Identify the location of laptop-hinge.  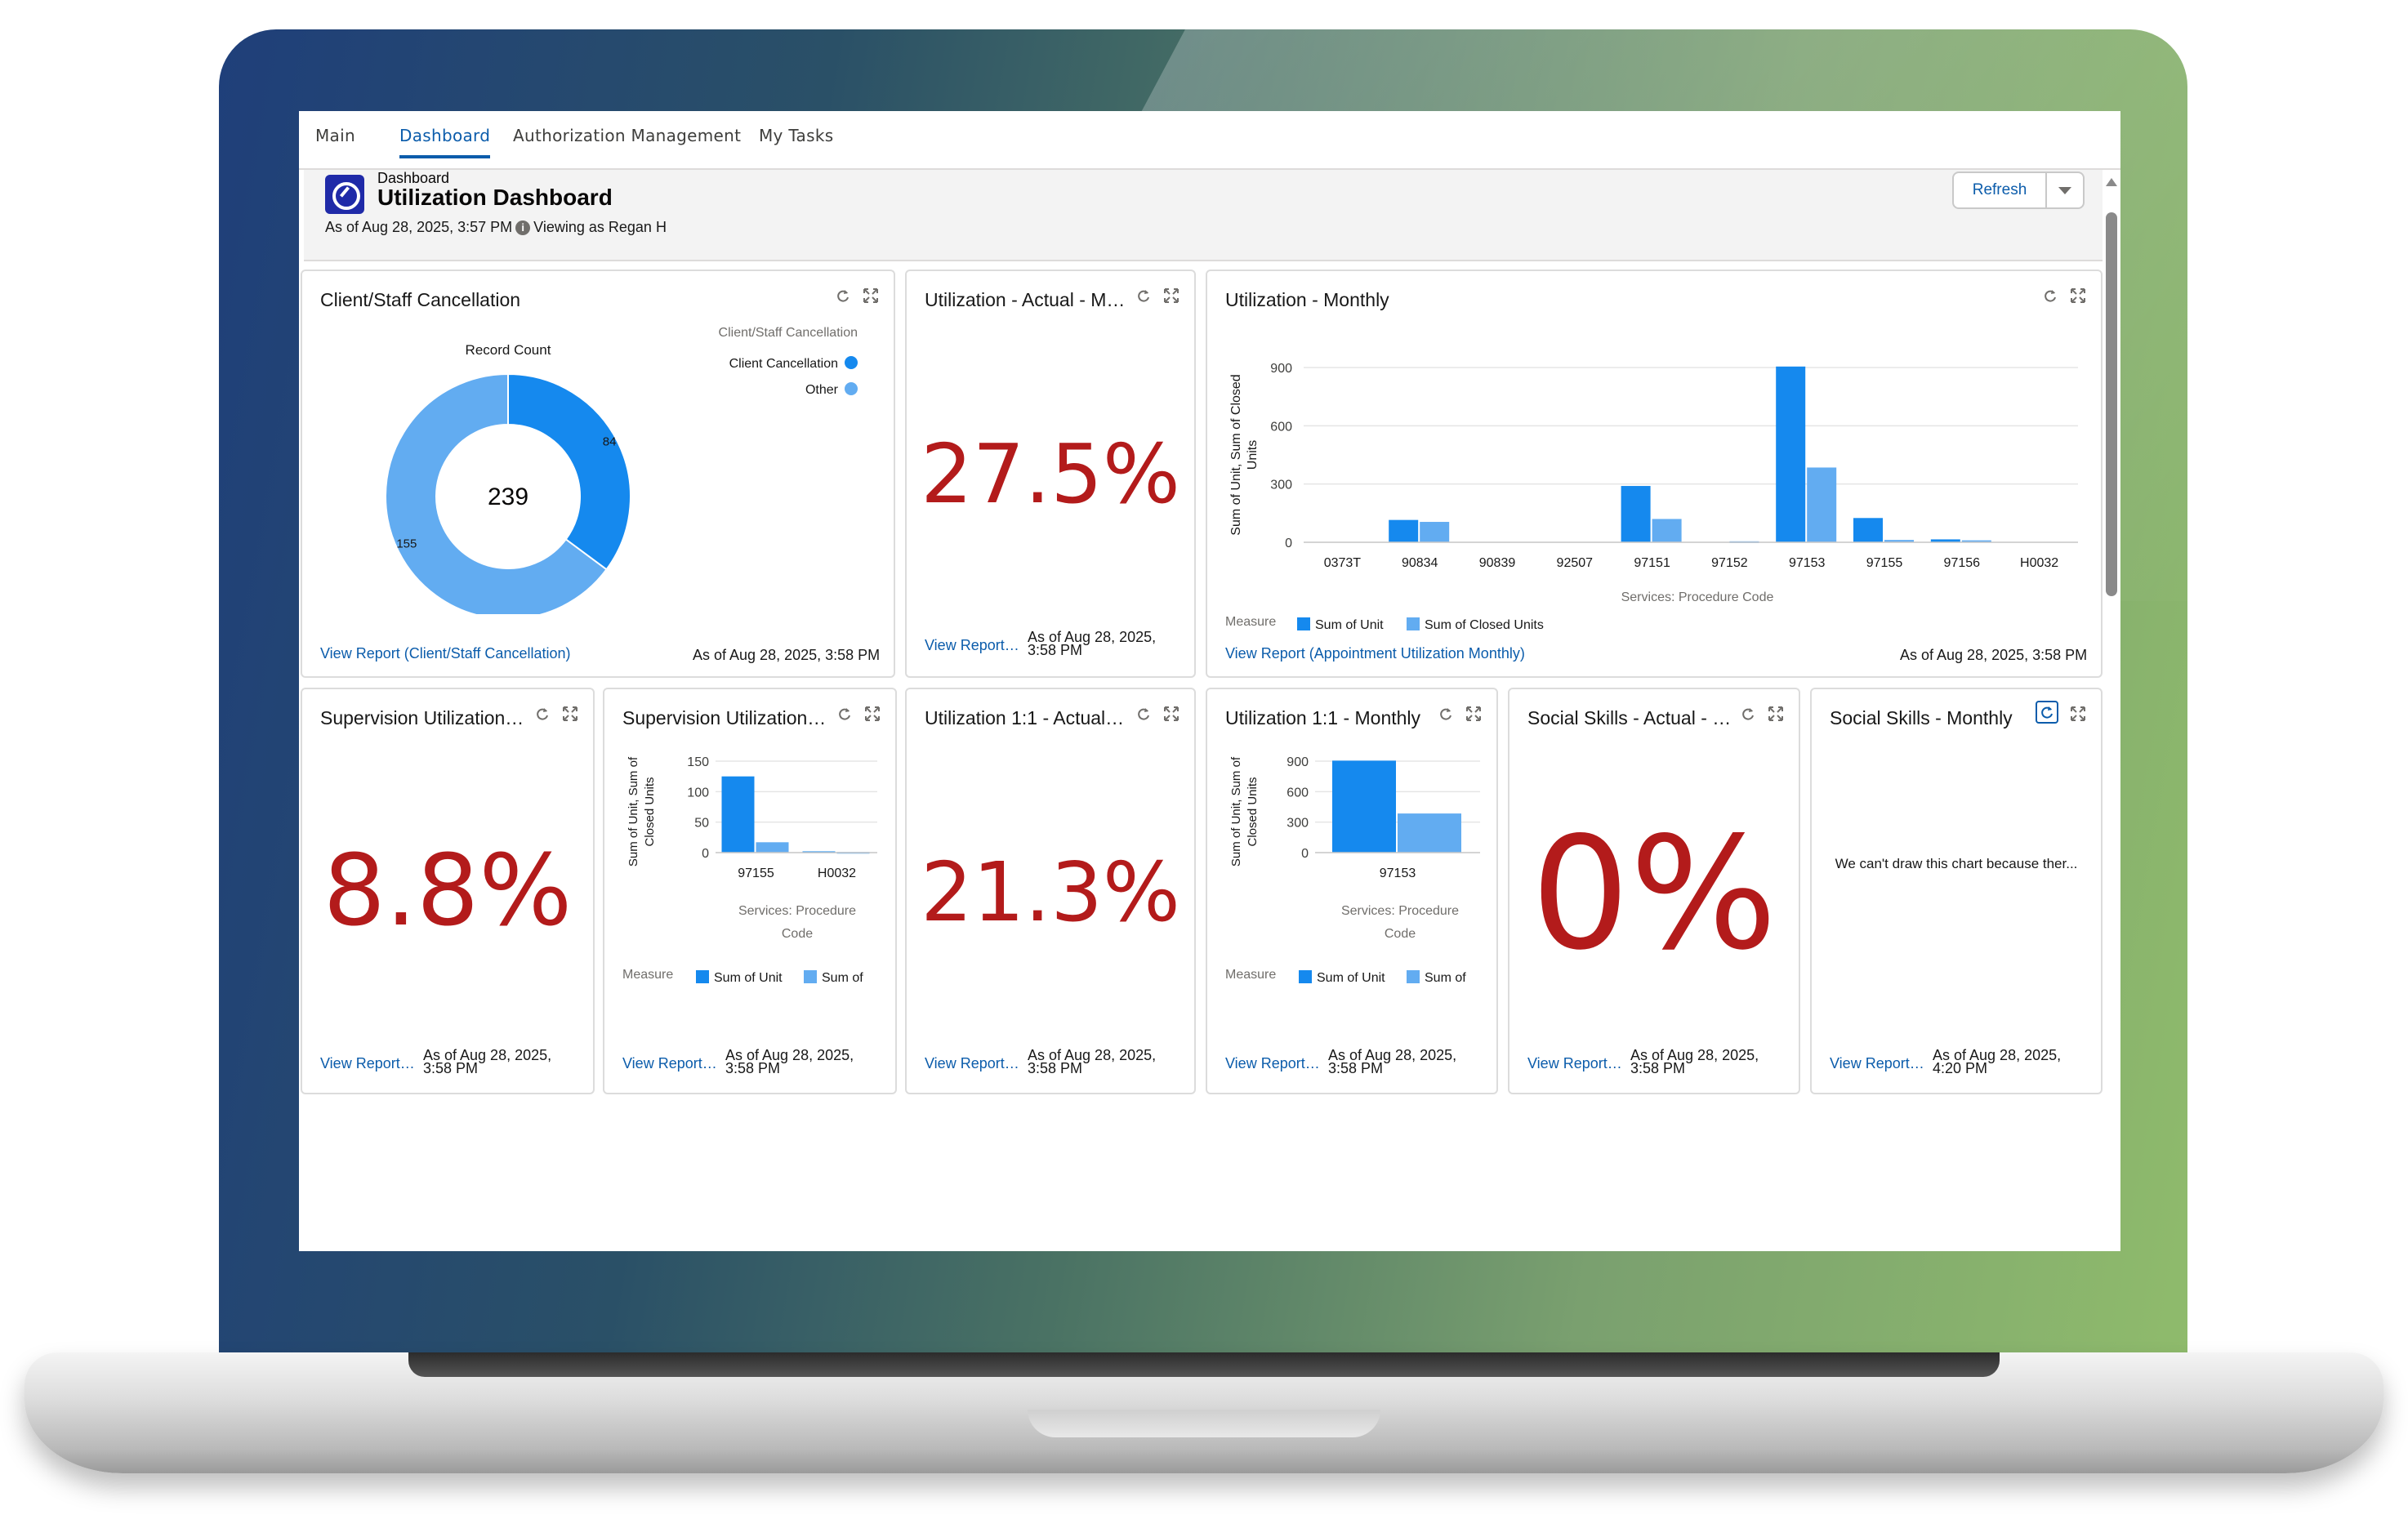
(1204, 1364).